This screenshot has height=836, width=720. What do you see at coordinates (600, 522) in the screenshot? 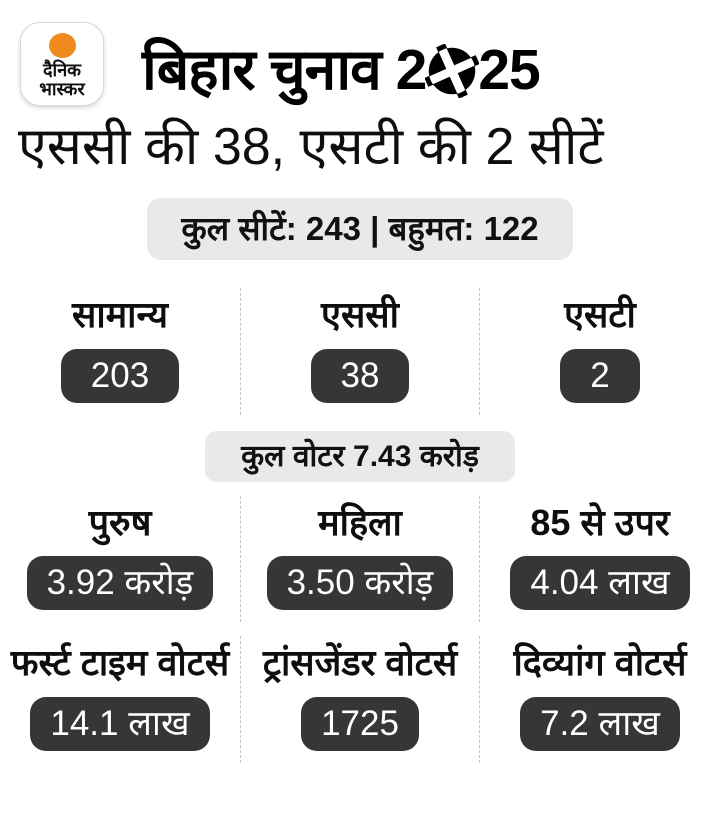
I see `stat-label: 85 से उपर` at bounding box center [600, 522].